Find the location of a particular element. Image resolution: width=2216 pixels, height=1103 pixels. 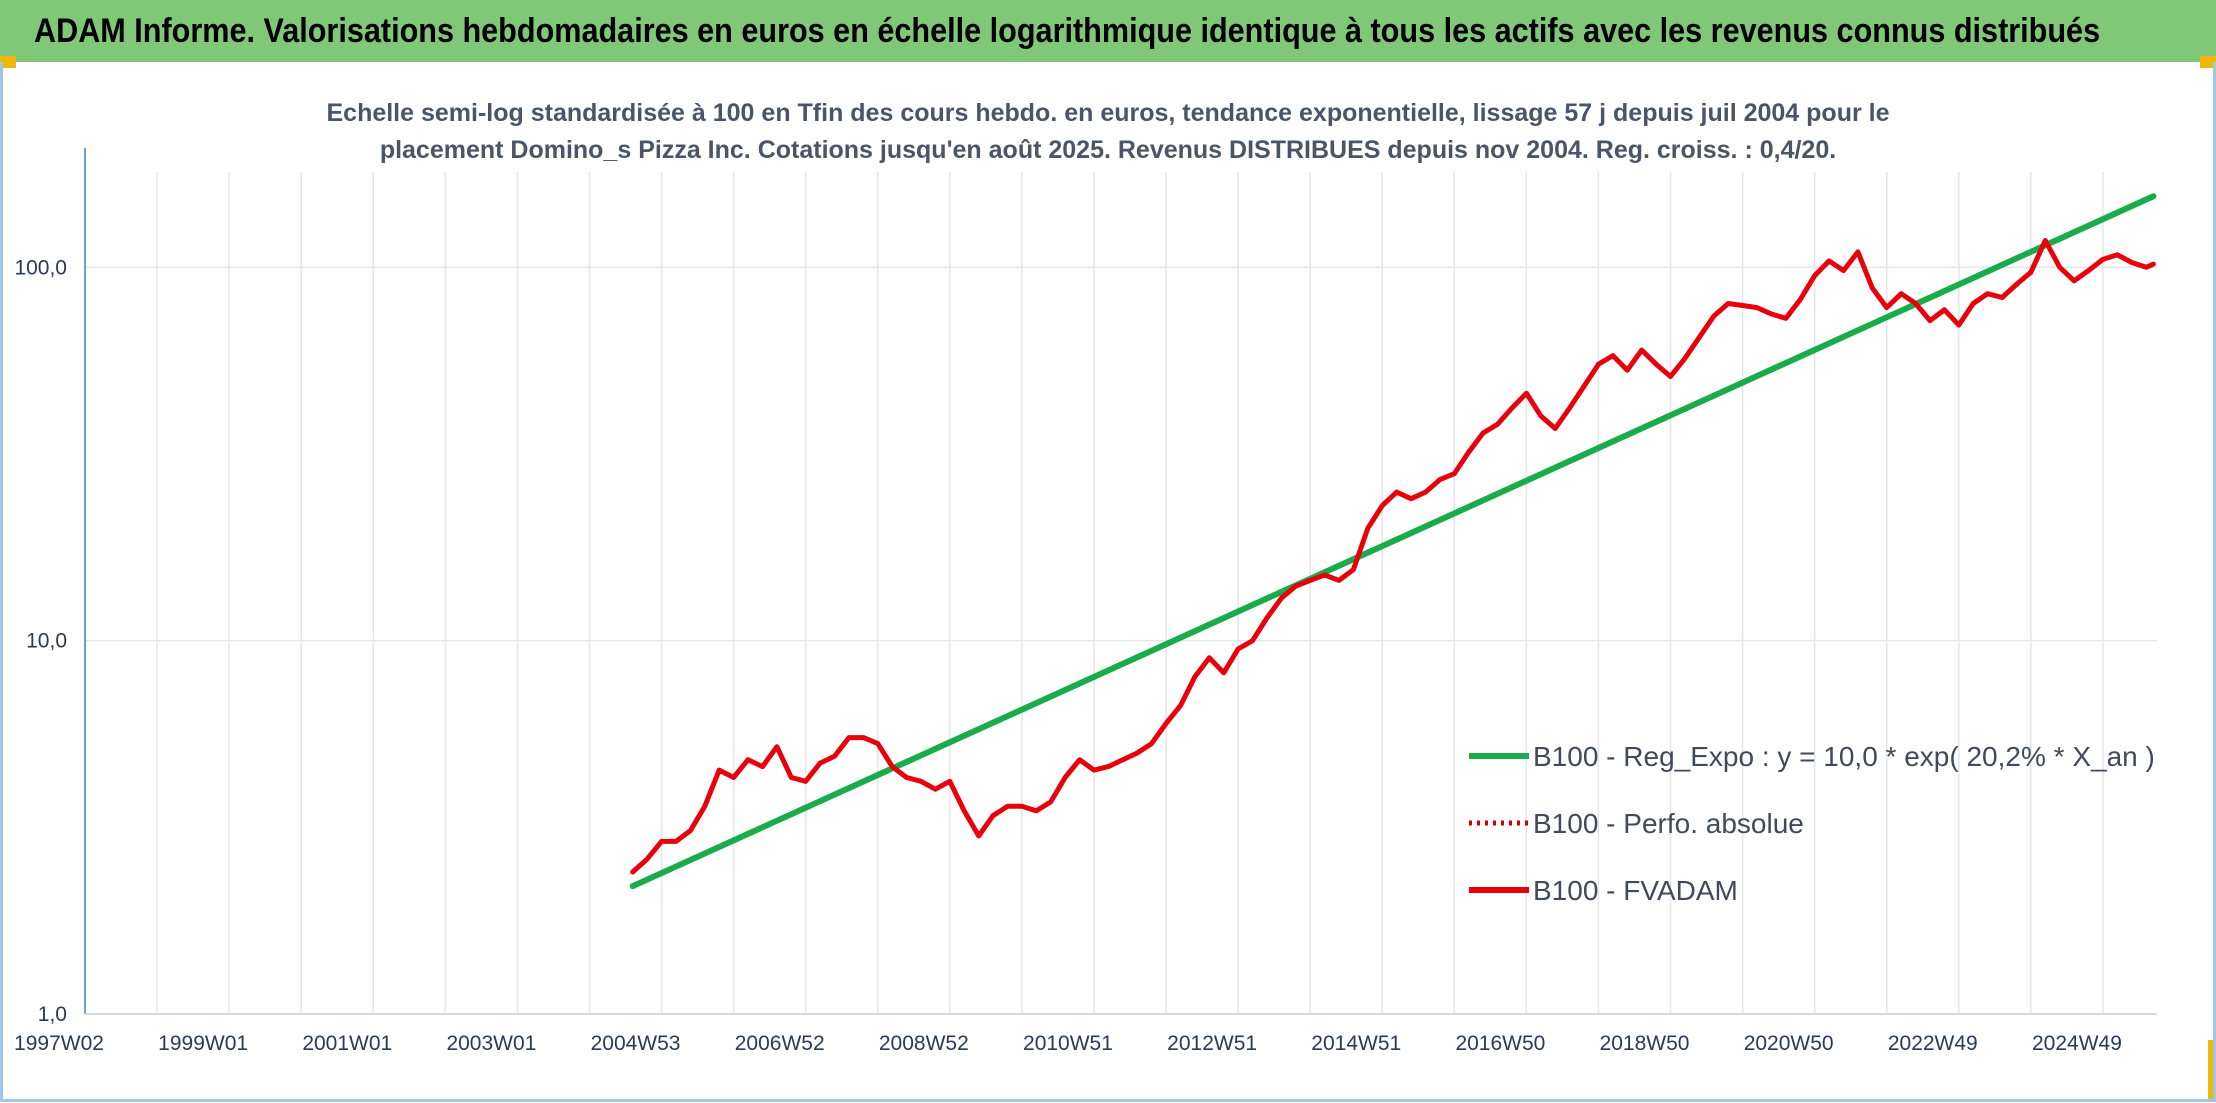

x-tick-label: 1997W02 is located at coordinates (59, 1043).